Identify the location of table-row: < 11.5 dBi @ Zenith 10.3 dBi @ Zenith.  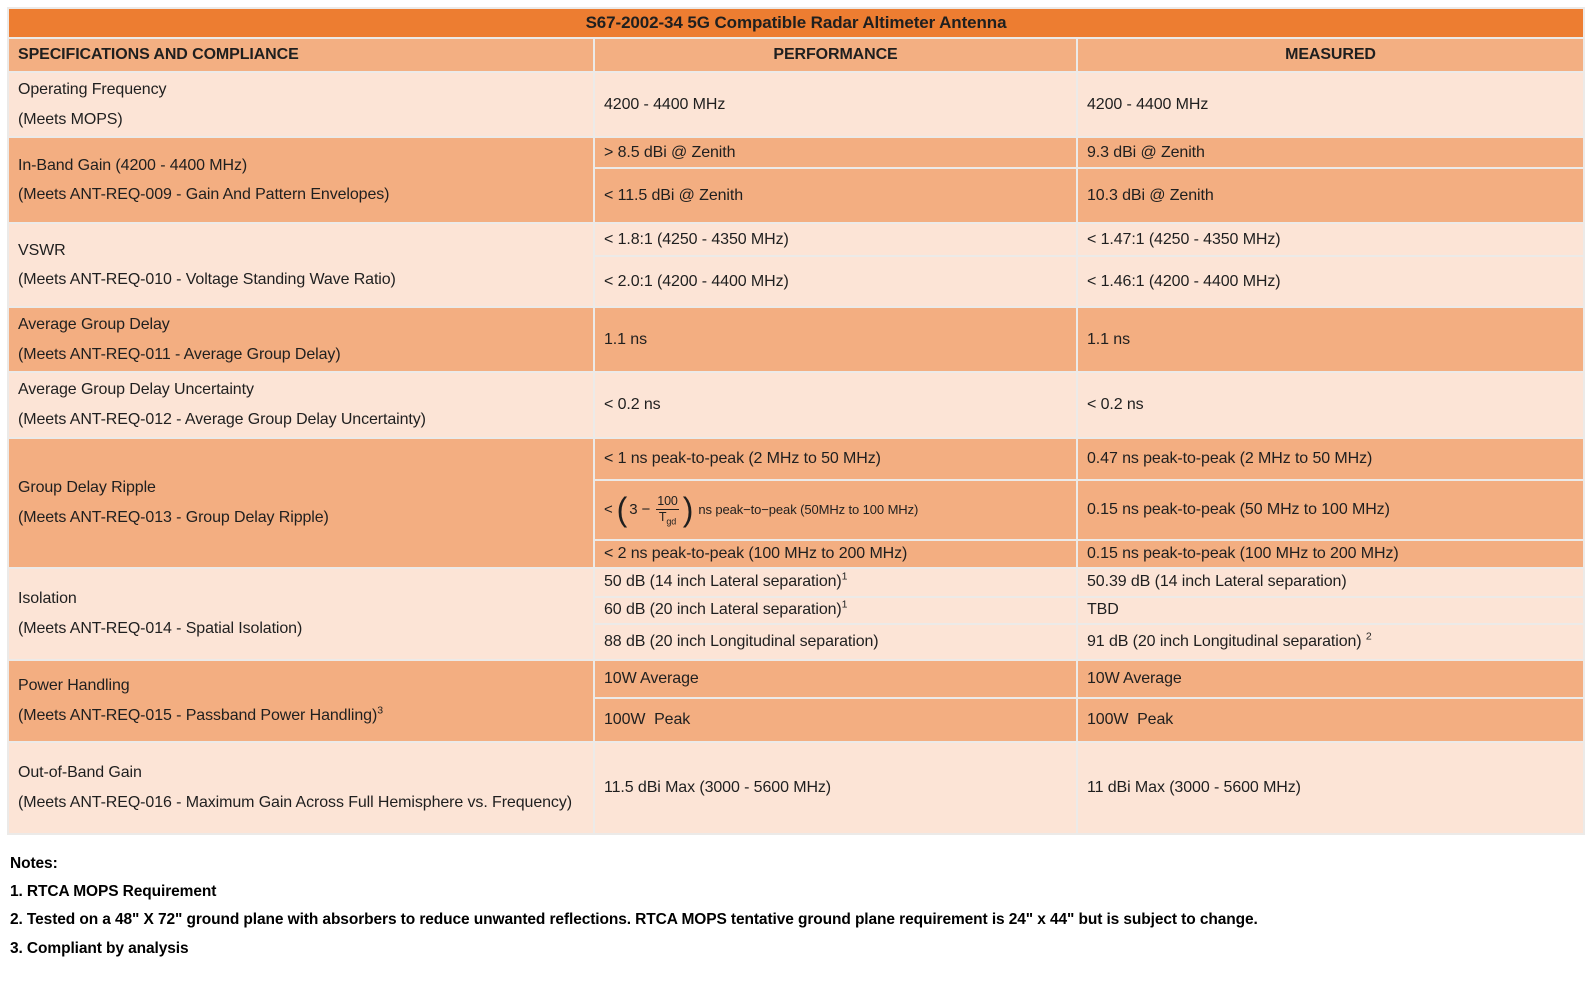
(796, 196).